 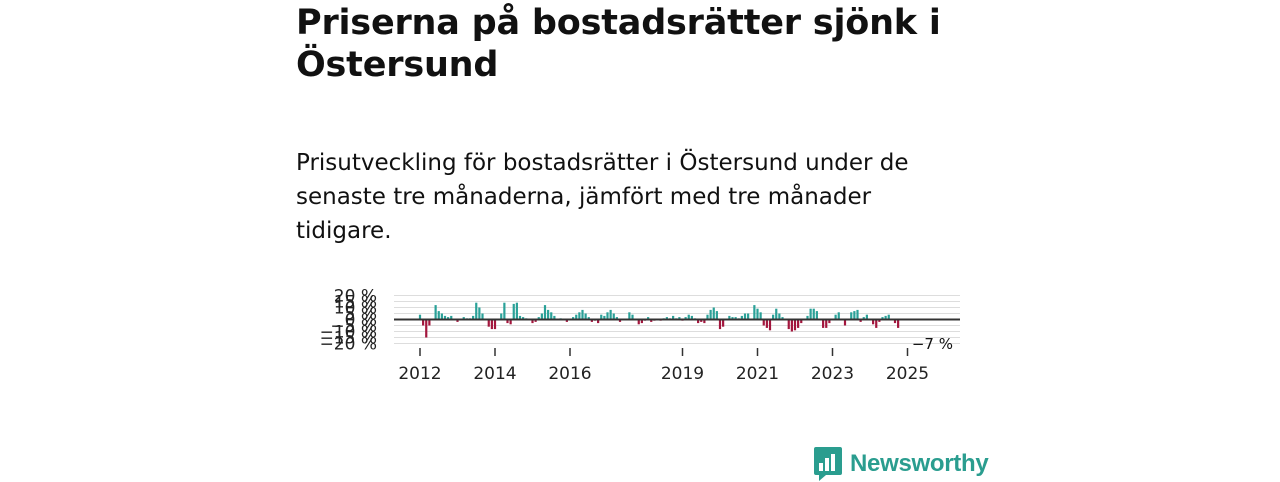 I want to click on y-tick-label: −5 %, so click(x=353, y=327).